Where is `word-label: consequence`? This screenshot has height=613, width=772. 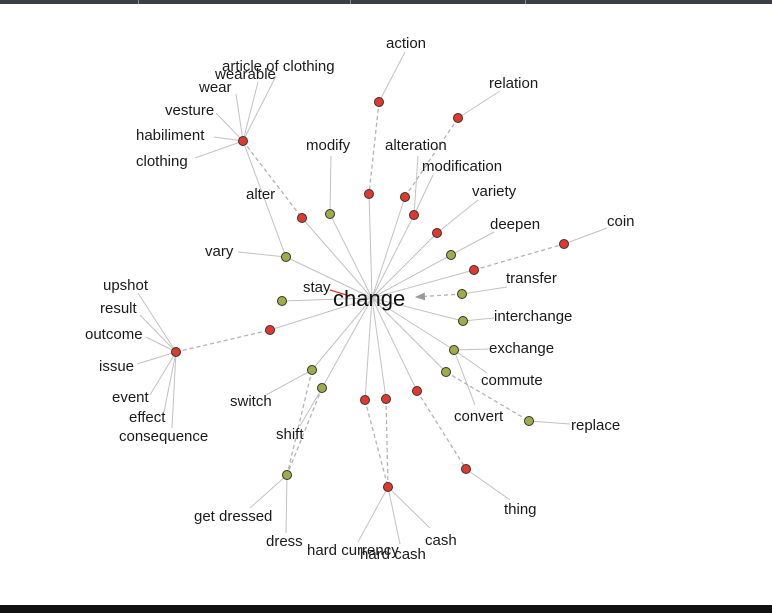 word-label: consequence is located at coordinates (163, 436).